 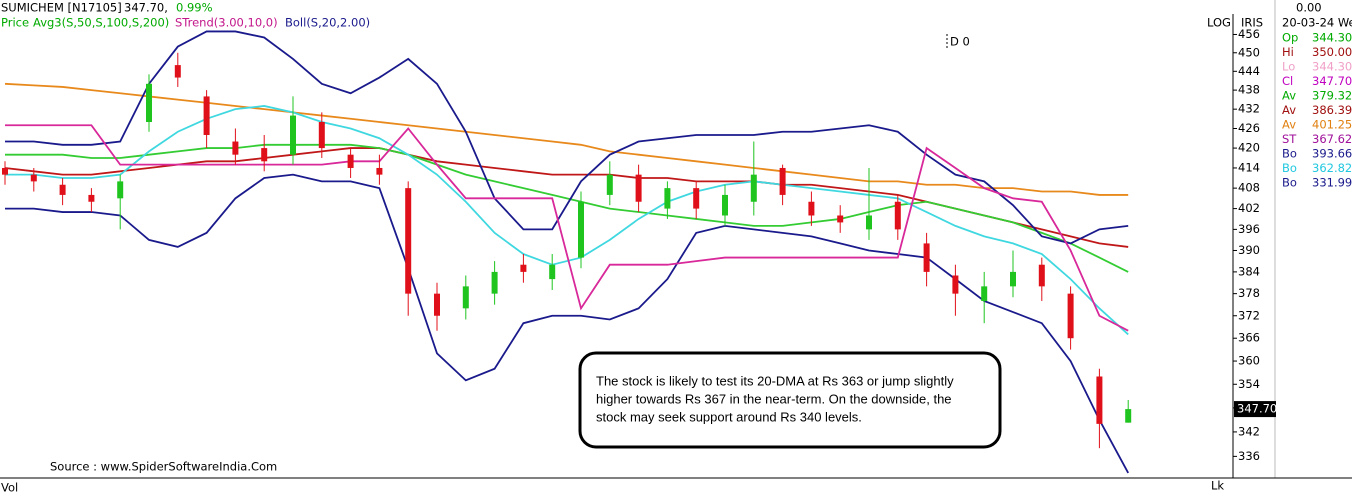 What do you see at coordinates (1290, 38) in the screenshot?
I see `info-label: Op` at bounding box center [1290, 38].